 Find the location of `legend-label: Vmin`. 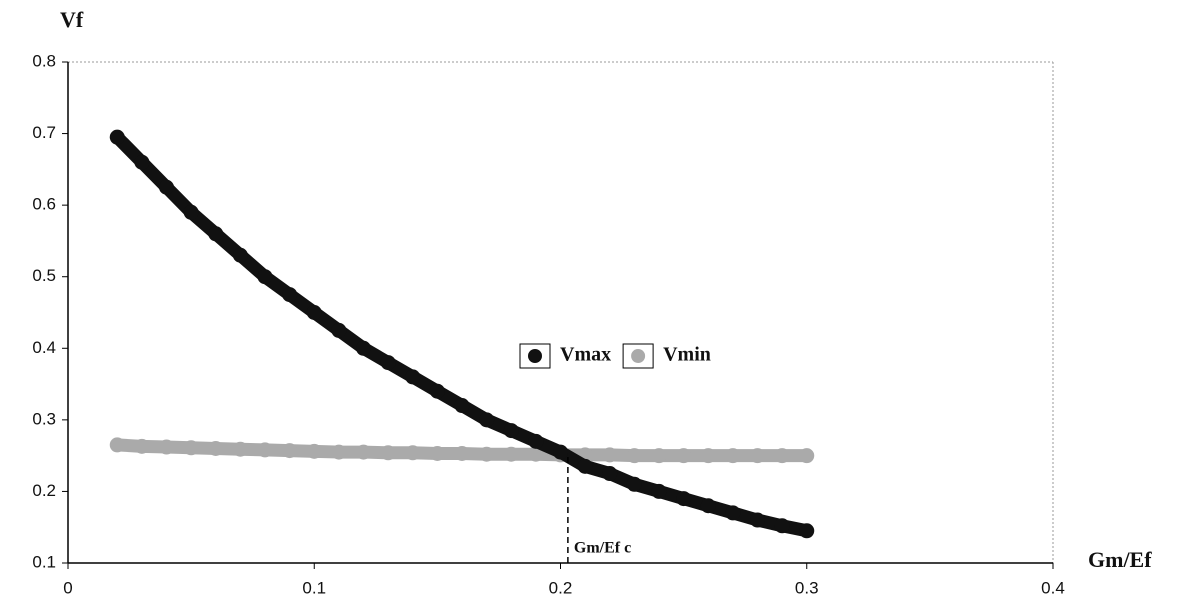

legend-label: Vmin is located at coordinates (687, 355).